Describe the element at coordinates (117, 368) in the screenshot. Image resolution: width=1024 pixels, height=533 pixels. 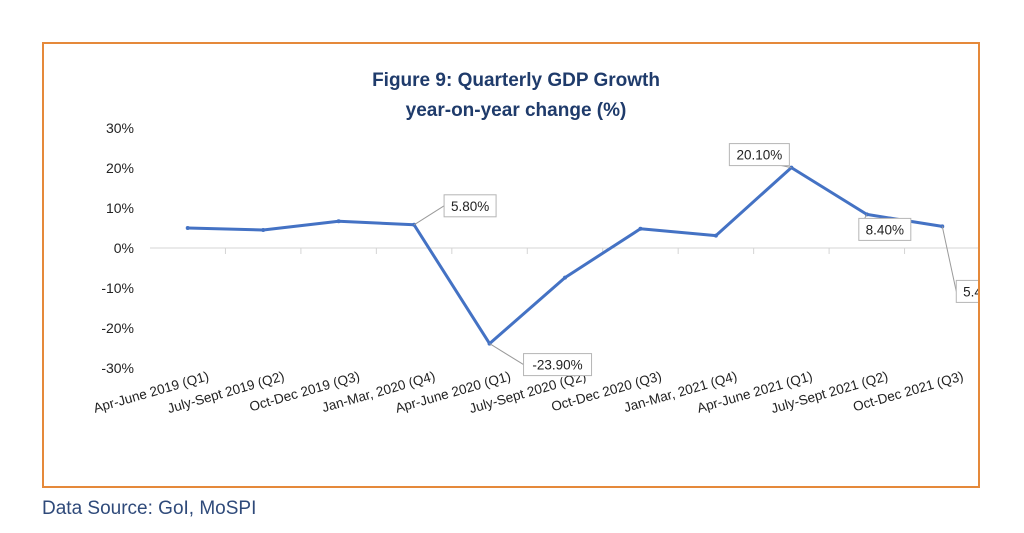
I see `y-tick-label: -30%` at that location.